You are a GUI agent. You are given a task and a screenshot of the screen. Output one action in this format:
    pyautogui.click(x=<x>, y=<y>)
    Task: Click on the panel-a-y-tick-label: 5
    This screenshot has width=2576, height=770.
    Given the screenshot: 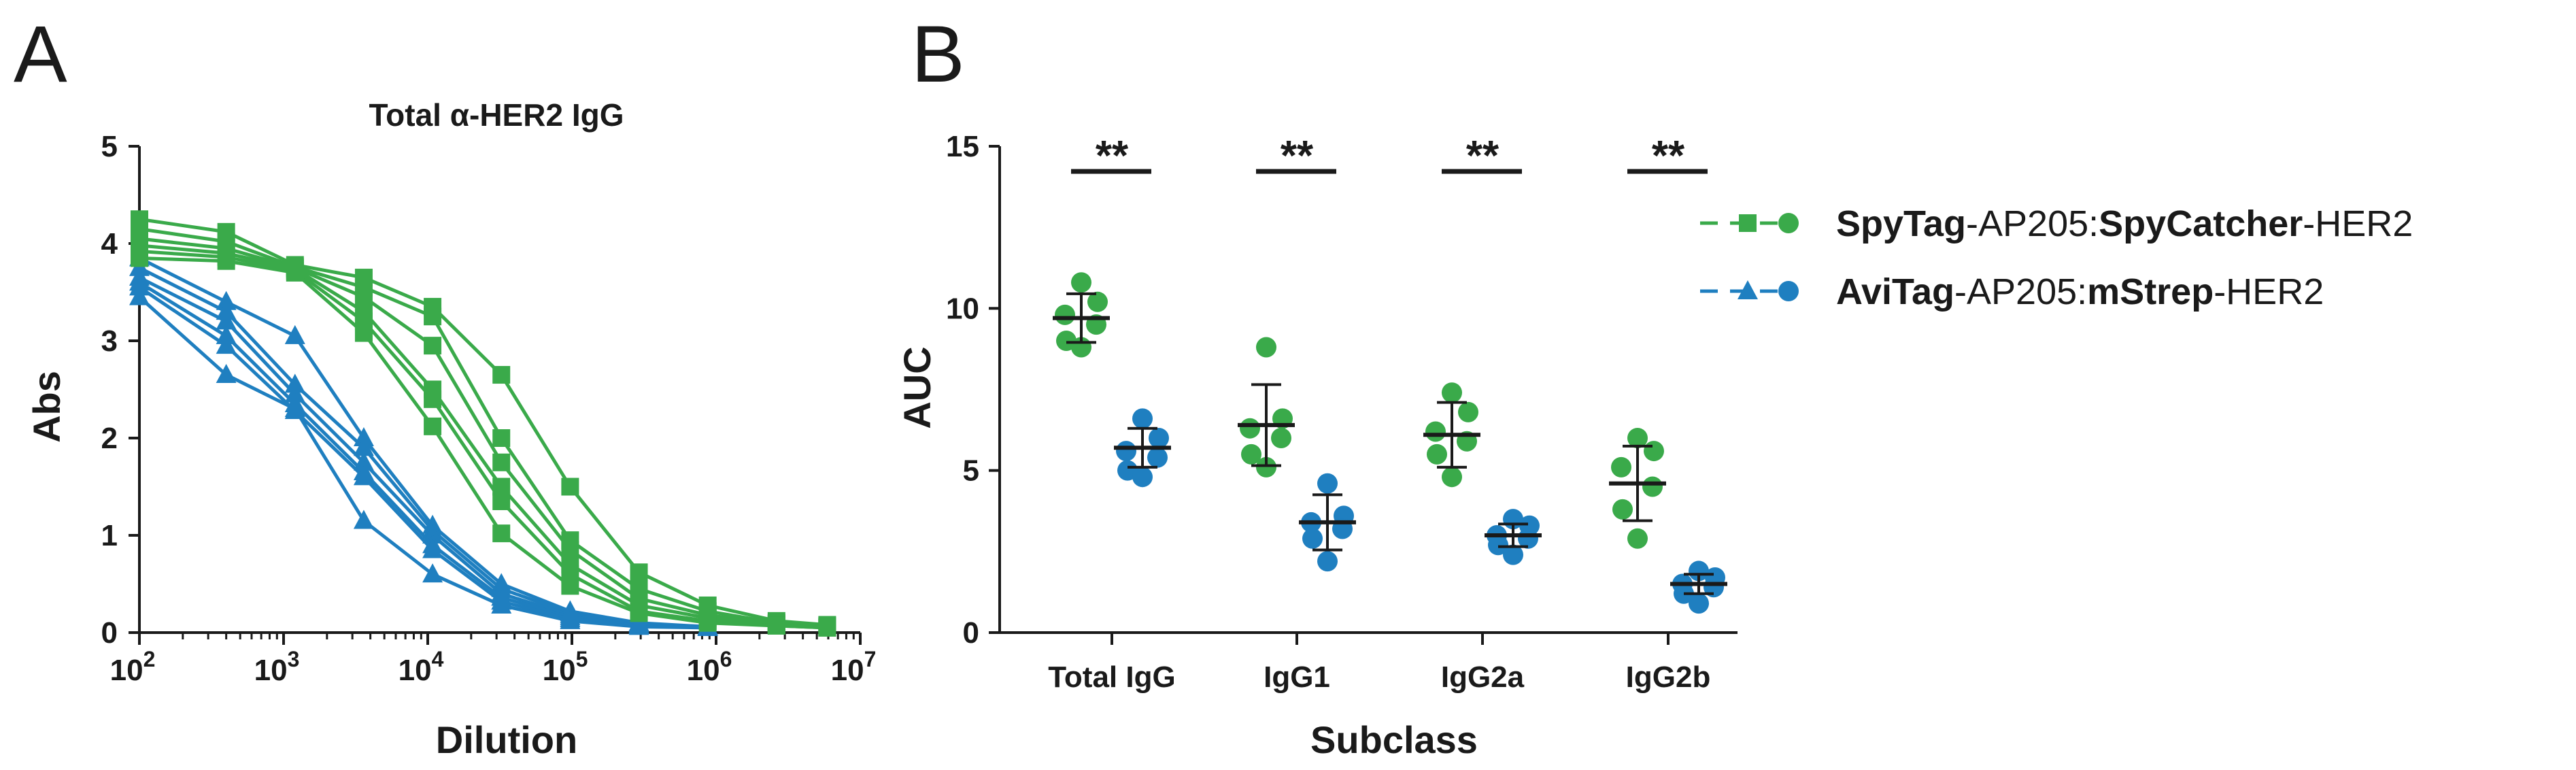 What is the action you would take?
    pyautogui.click(x=109, y=146)
    